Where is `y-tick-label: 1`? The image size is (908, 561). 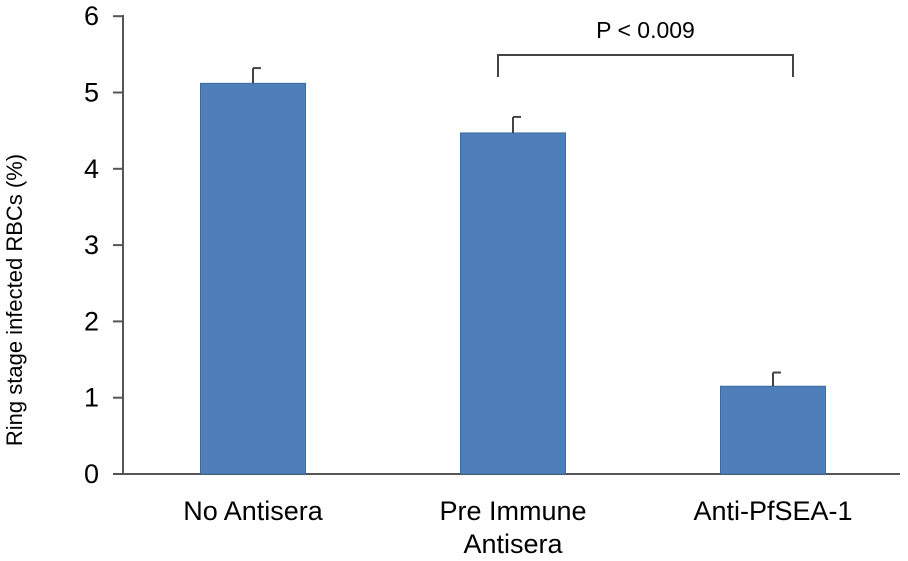
y-tick-label: 1 is located at coordinates (91, 398).